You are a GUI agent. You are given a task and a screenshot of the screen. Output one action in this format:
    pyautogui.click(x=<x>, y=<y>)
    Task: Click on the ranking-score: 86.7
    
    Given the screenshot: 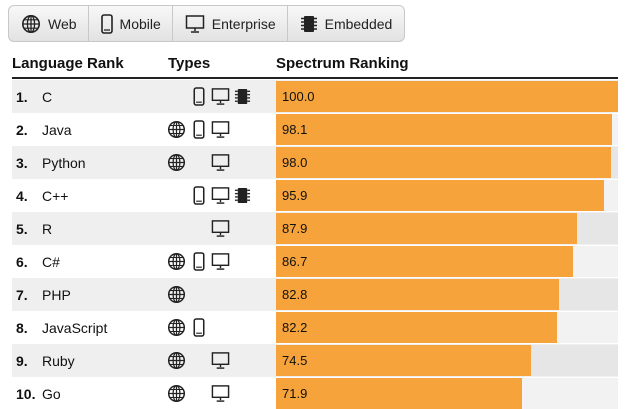 What is the action you would take?
    pyautogui.click(x=295, y=261)
    